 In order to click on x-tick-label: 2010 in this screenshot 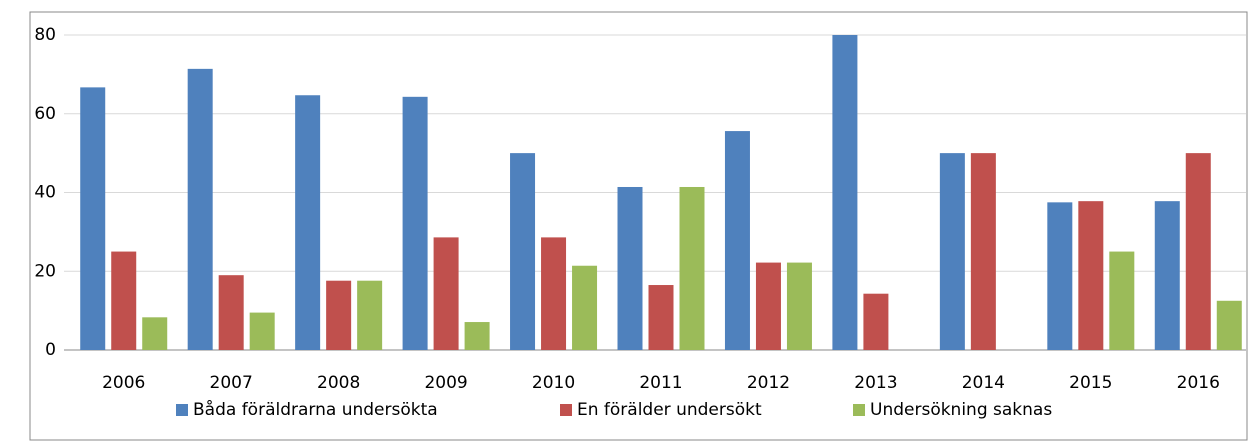, I will do `click(553, 383)`.